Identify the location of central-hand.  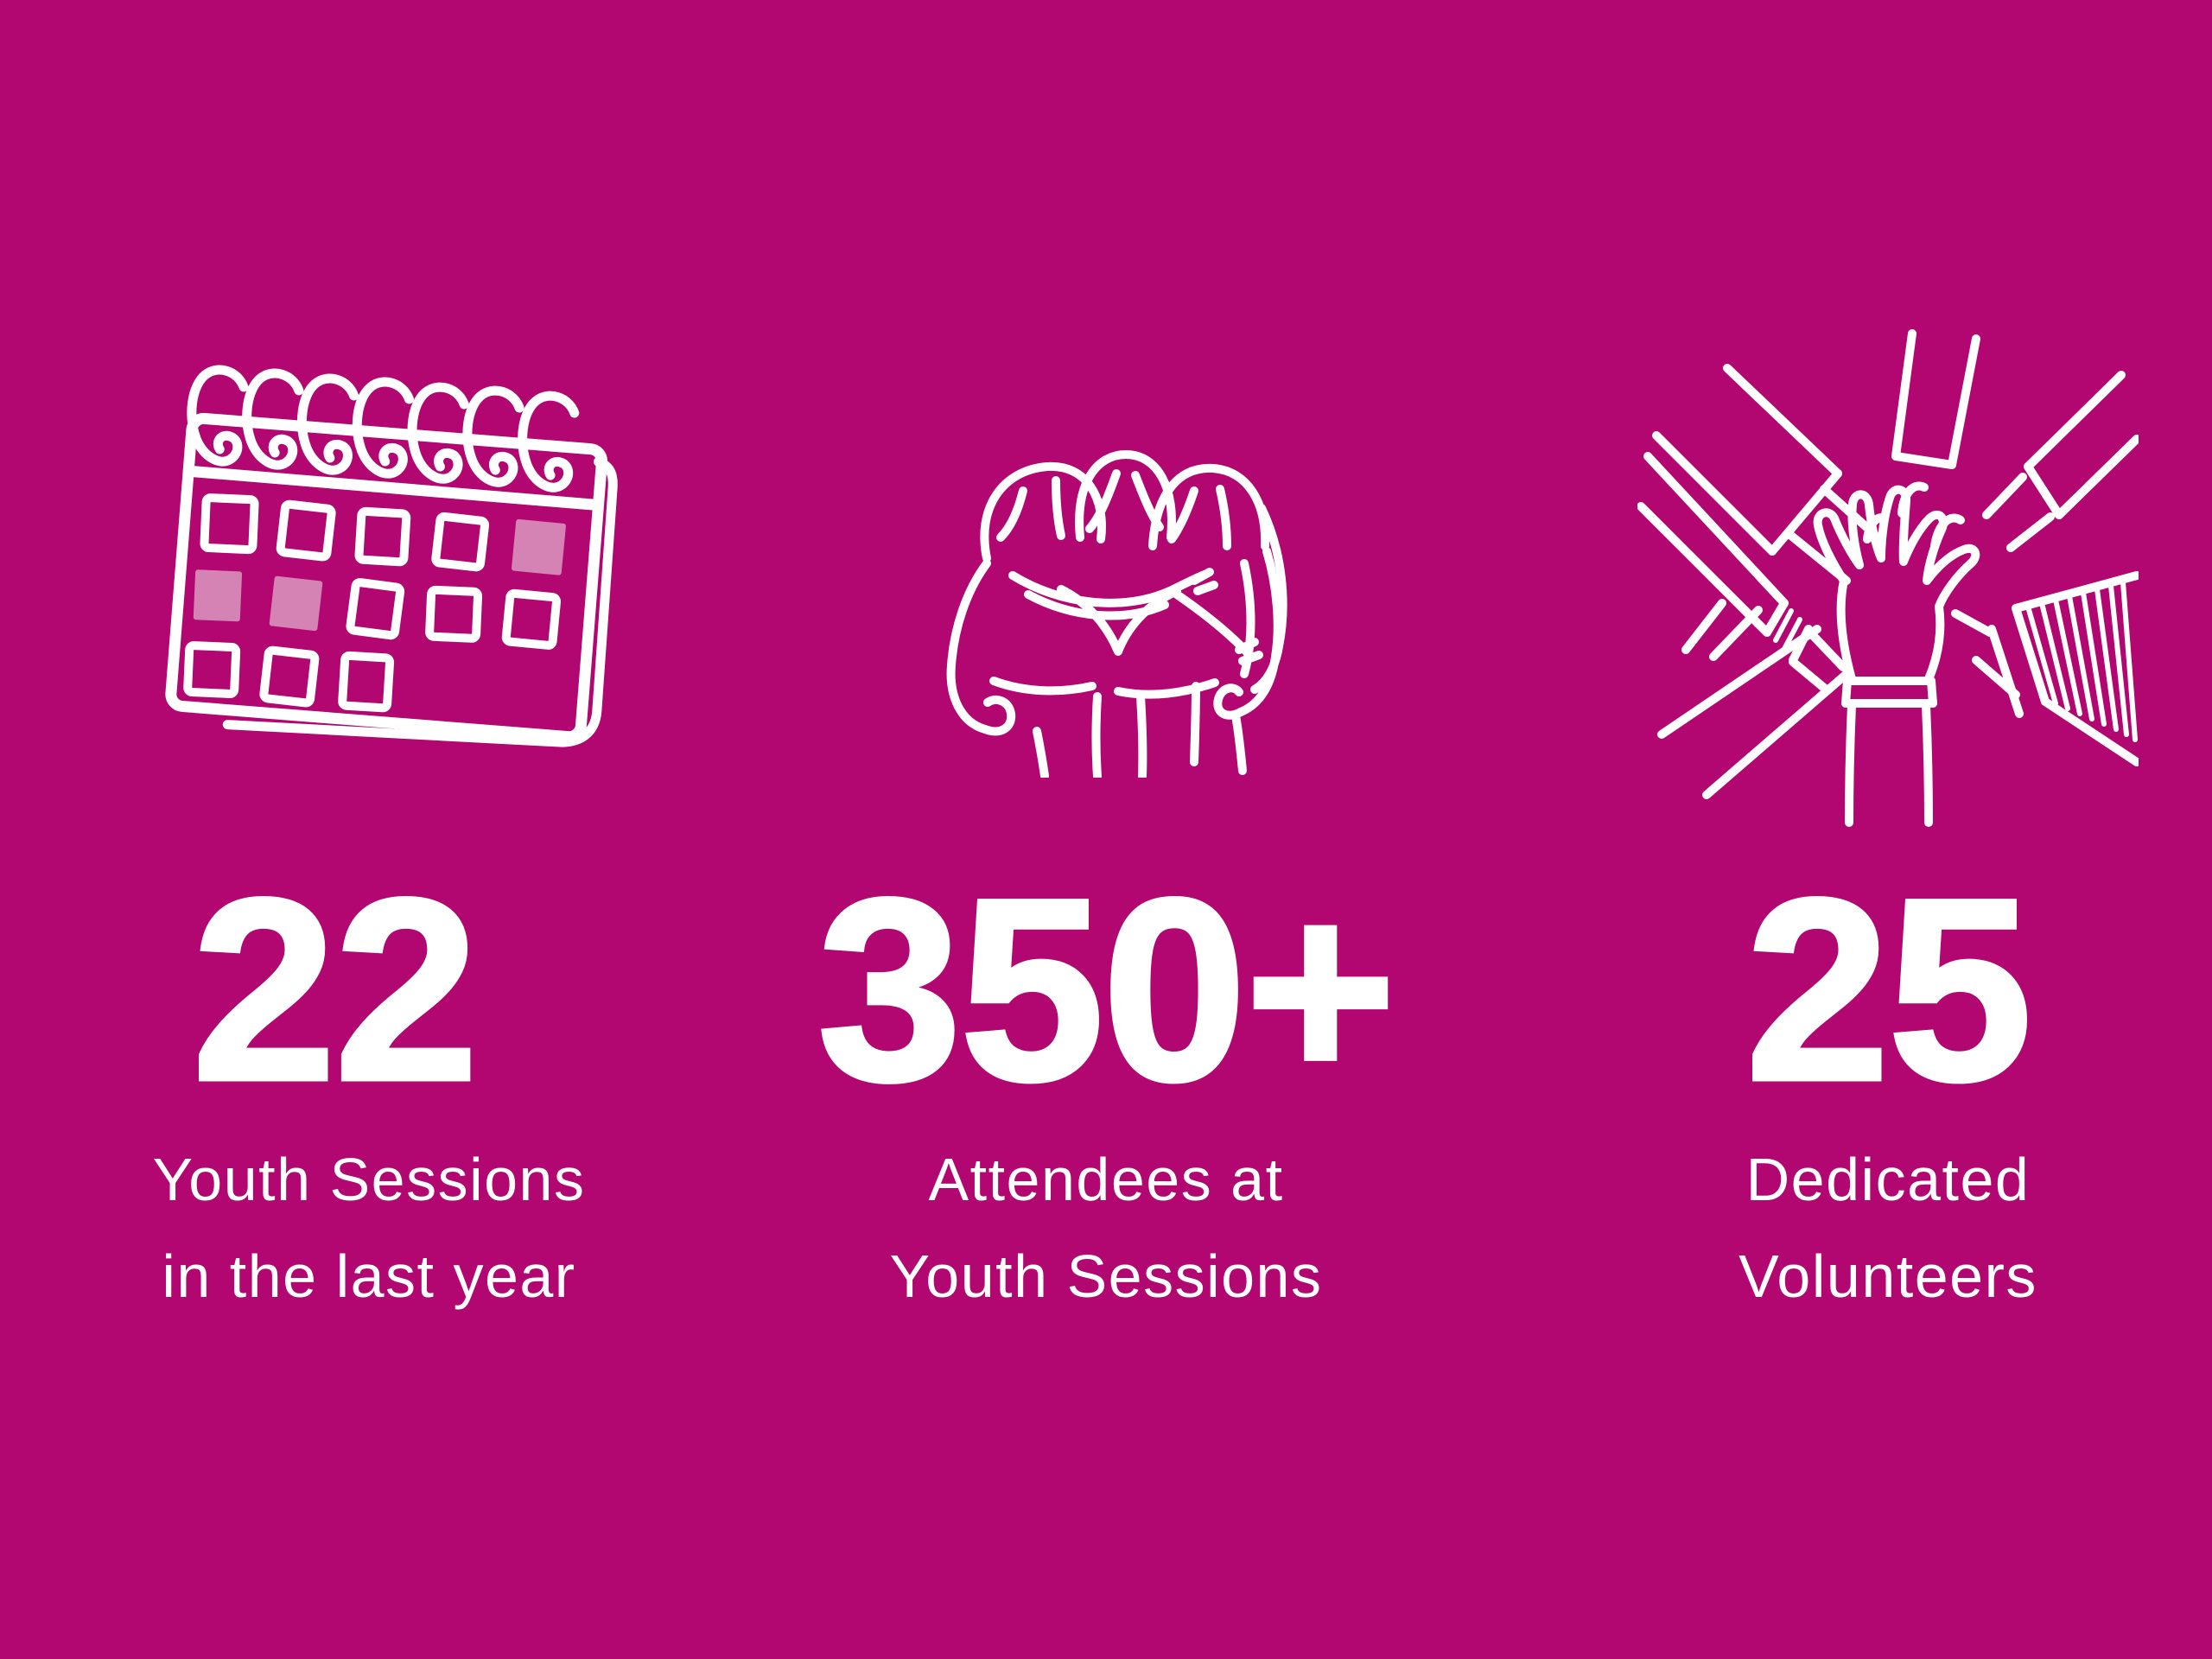
(1897, 656).